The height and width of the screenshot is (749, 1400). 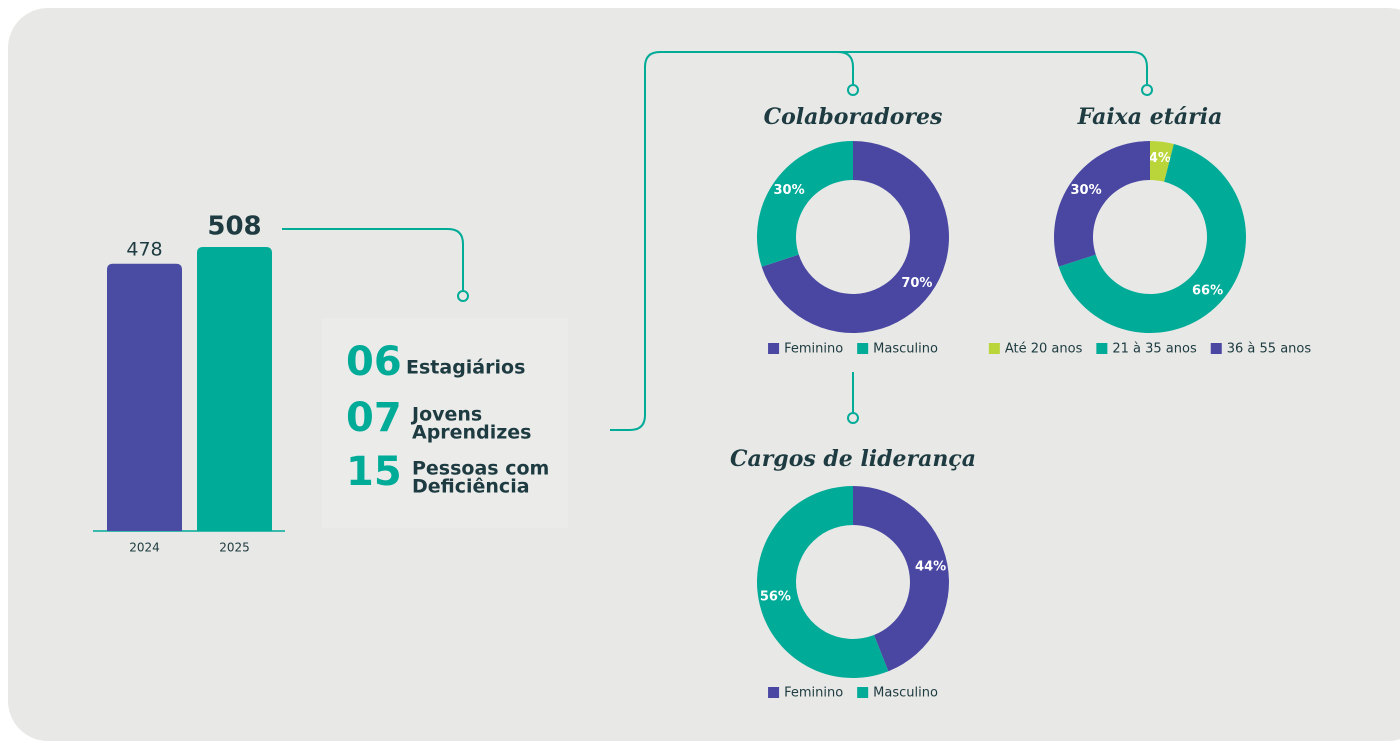 What do you see at coordinates (1154, 349) in the screenshot?
I see `legend-label: 21 à 35 anos` at bounding box center [1154, 349].